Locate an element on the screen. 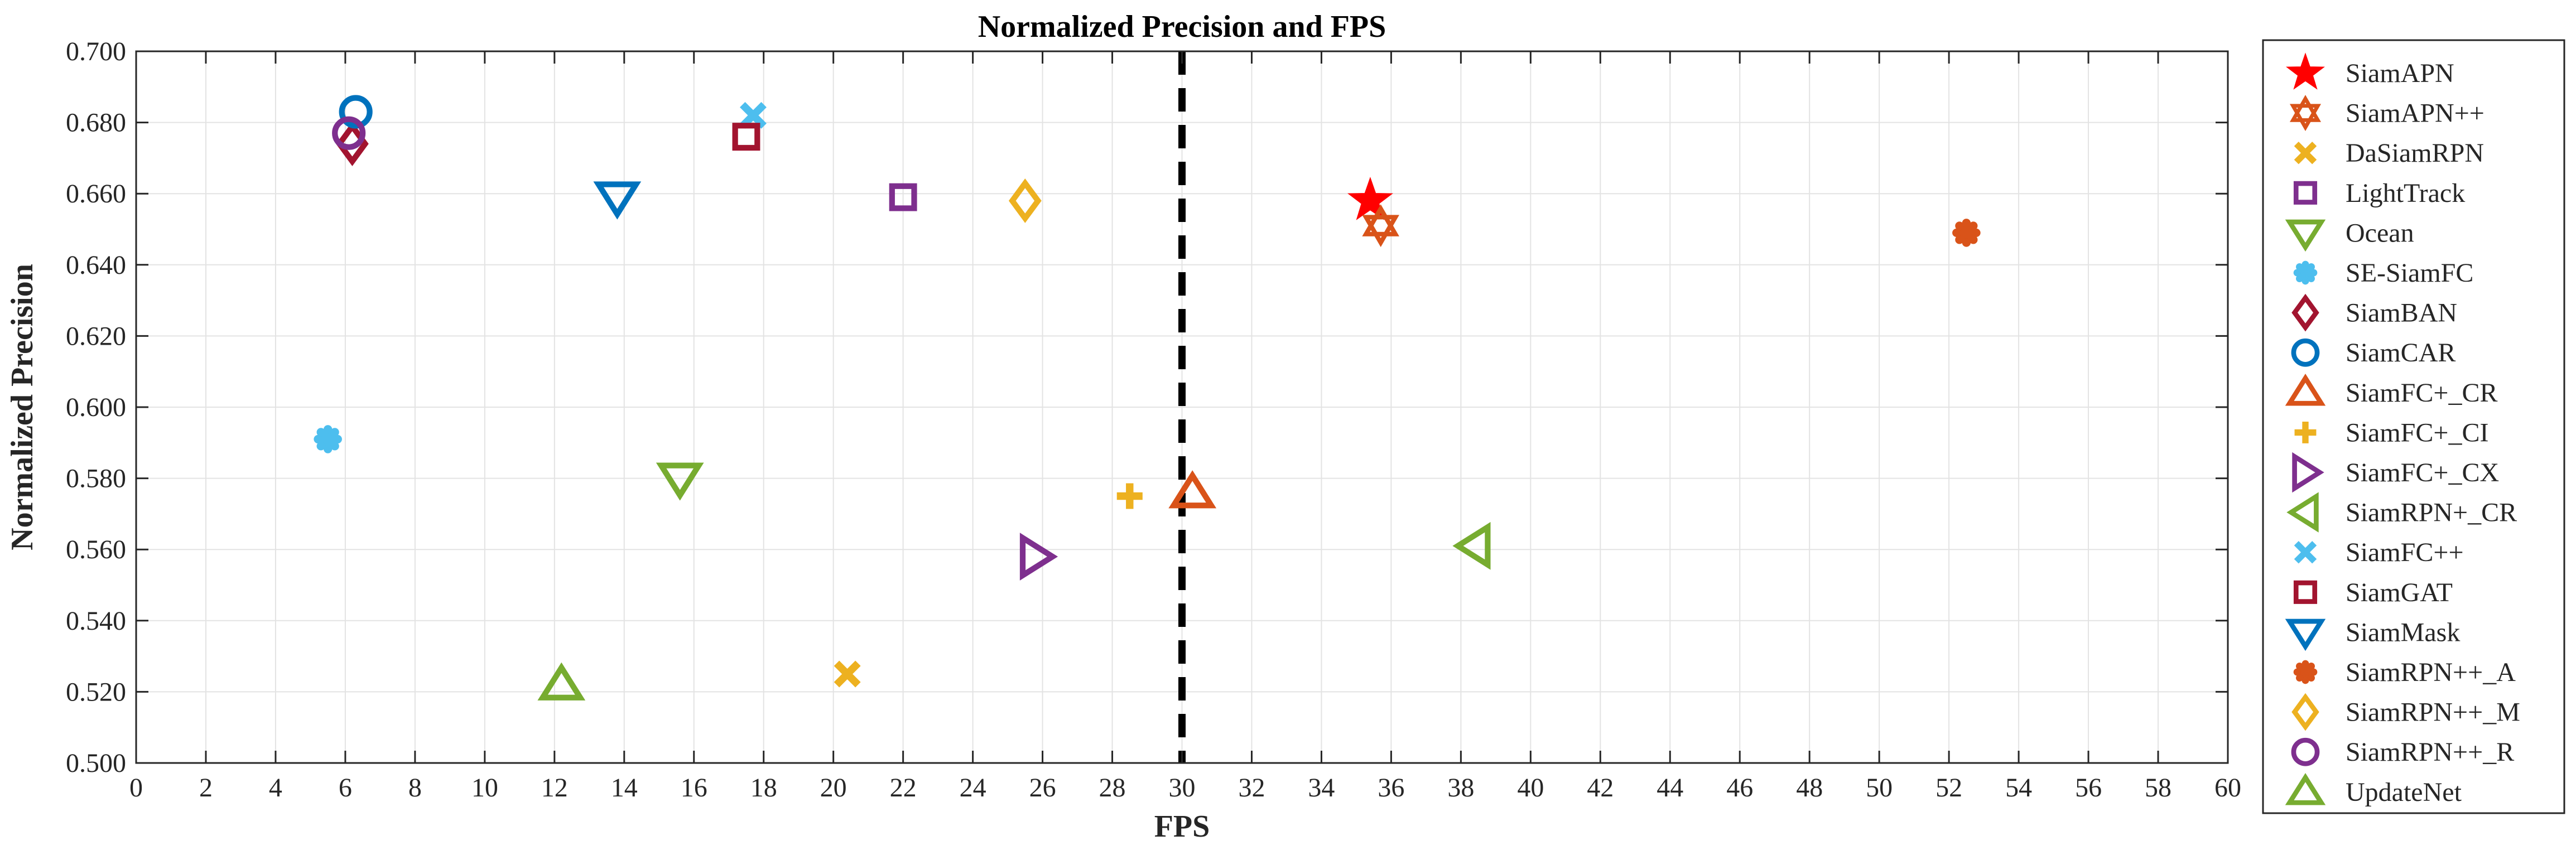 The height and width of the screenshot is (855, 2576). x-tick-label: 20 is located at coordinates (834, 788).